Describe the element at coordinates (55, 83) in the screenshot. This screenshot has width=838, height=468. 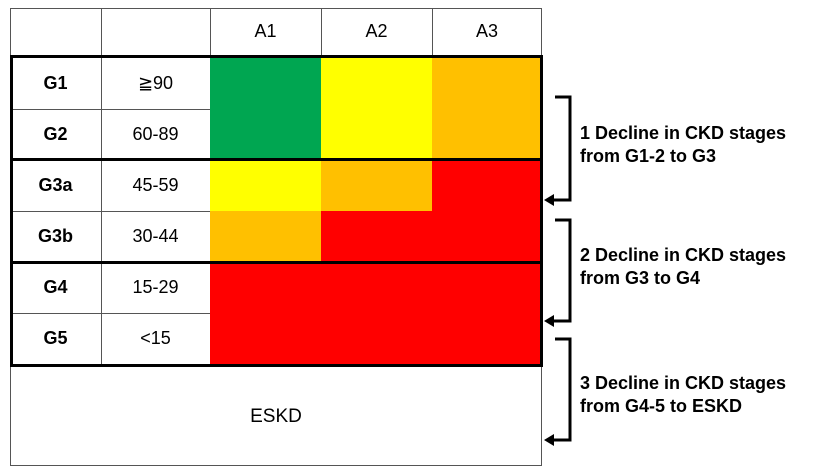
I see `row-stage-label: G1` at that location.